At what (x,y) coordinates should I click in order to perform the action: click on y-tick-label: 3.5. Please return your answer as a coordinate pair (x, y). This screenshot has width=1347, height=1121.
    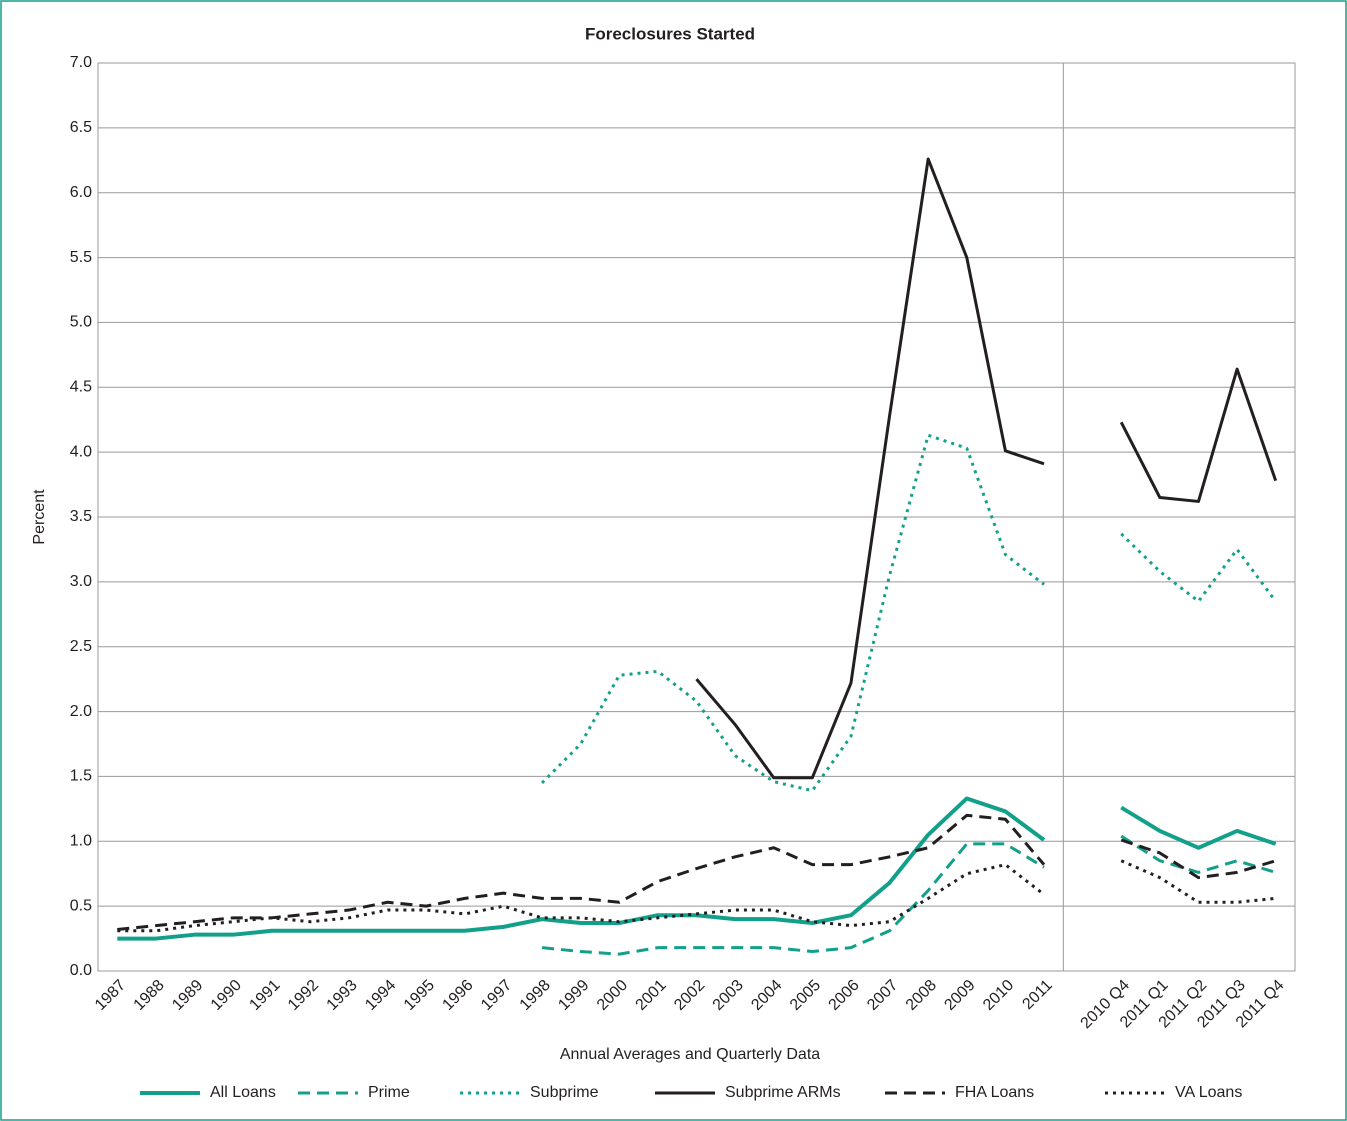
    Looking at the image, I should click on (81, 516).